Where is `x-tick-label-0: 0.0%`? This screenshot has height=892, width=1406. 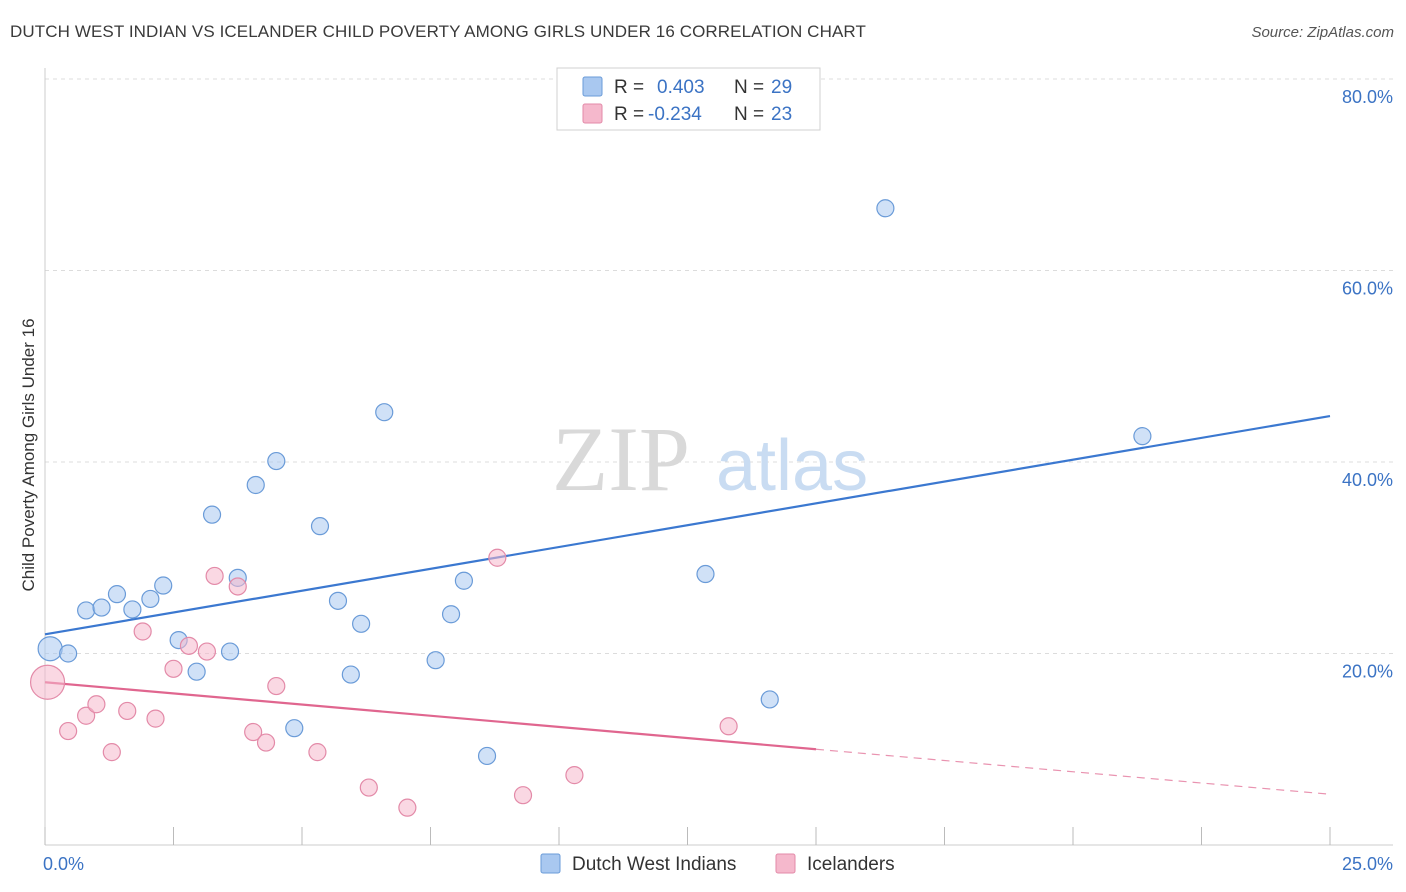
x-tick-label-0: 0.0% is located at coordinates (63, 864).